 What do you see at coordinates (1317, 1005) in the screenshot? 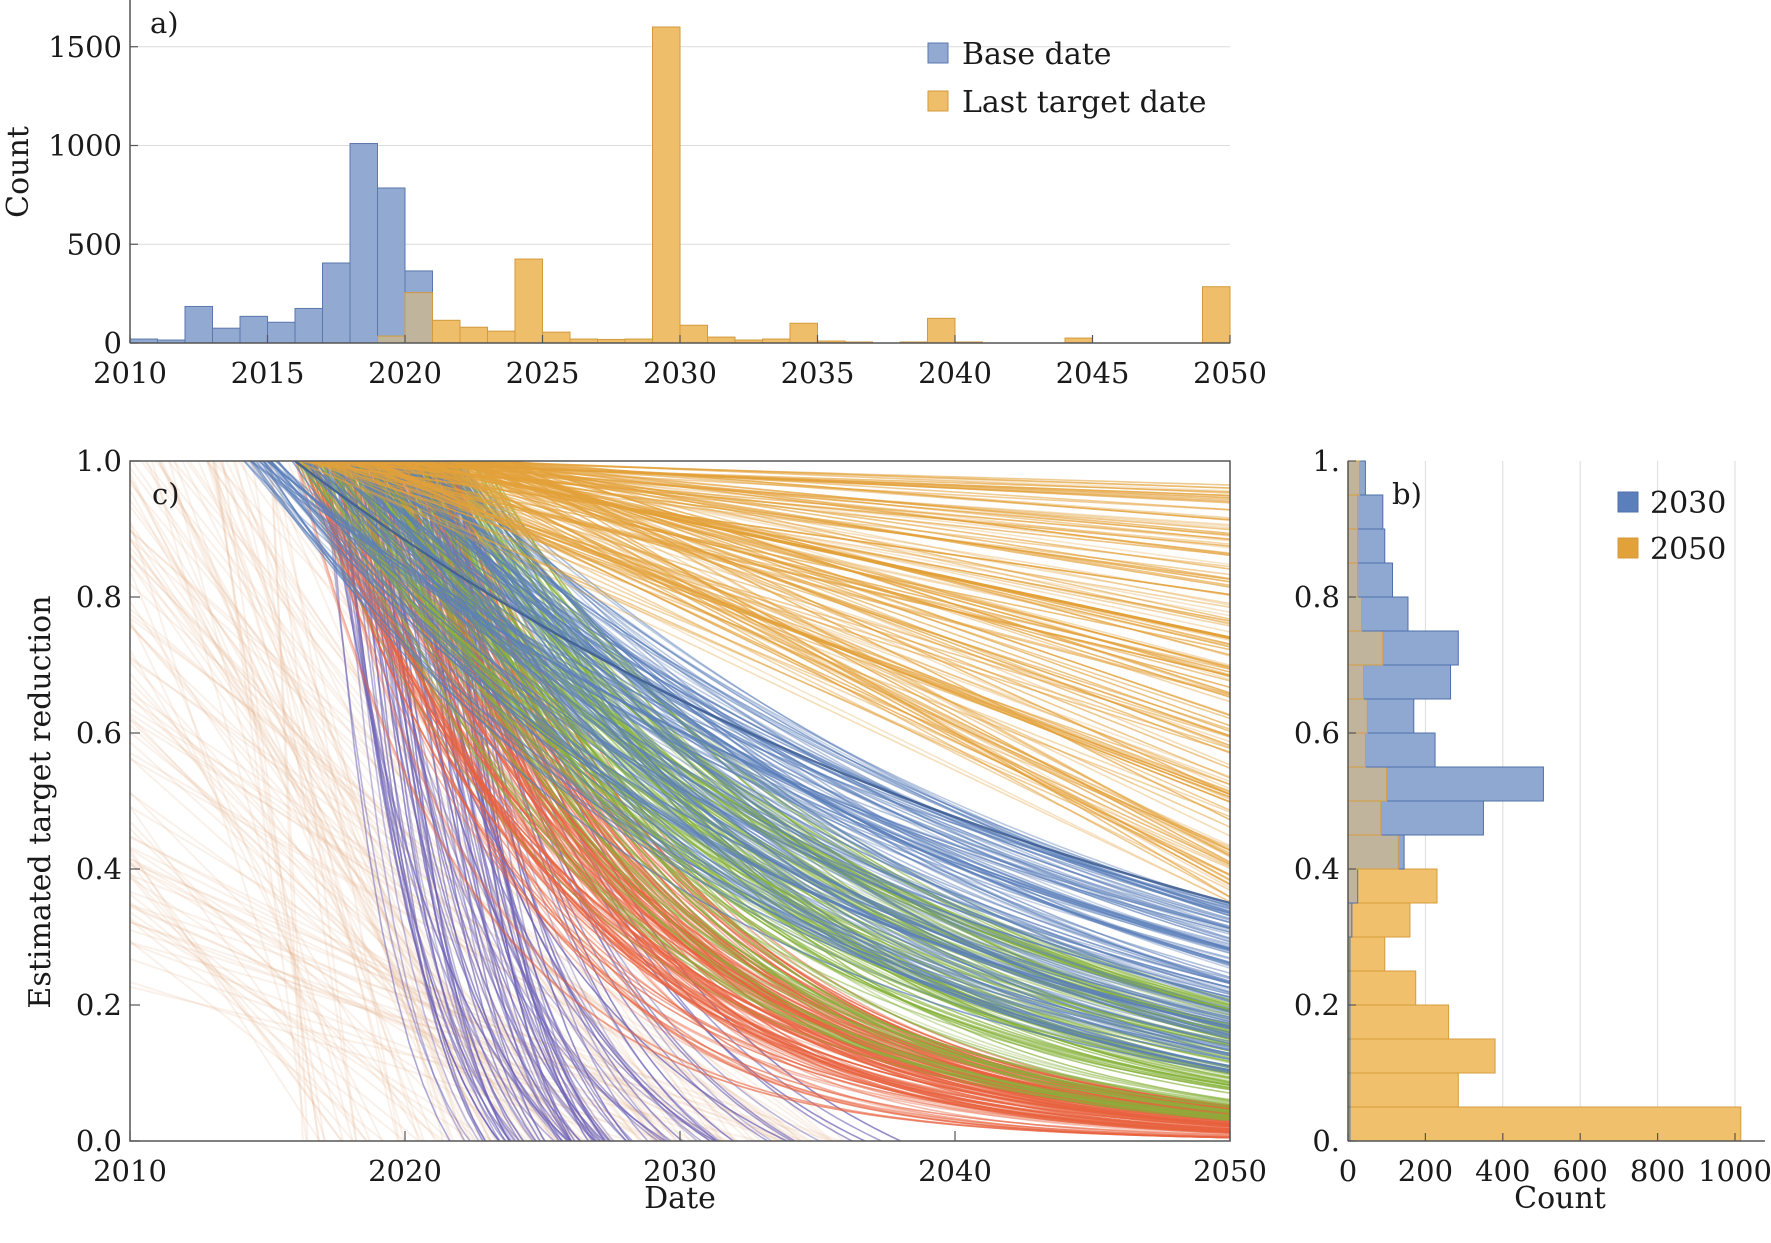
I see `panel-b-y-tick-label: 0.2` at bounding box center [1317, 1005].